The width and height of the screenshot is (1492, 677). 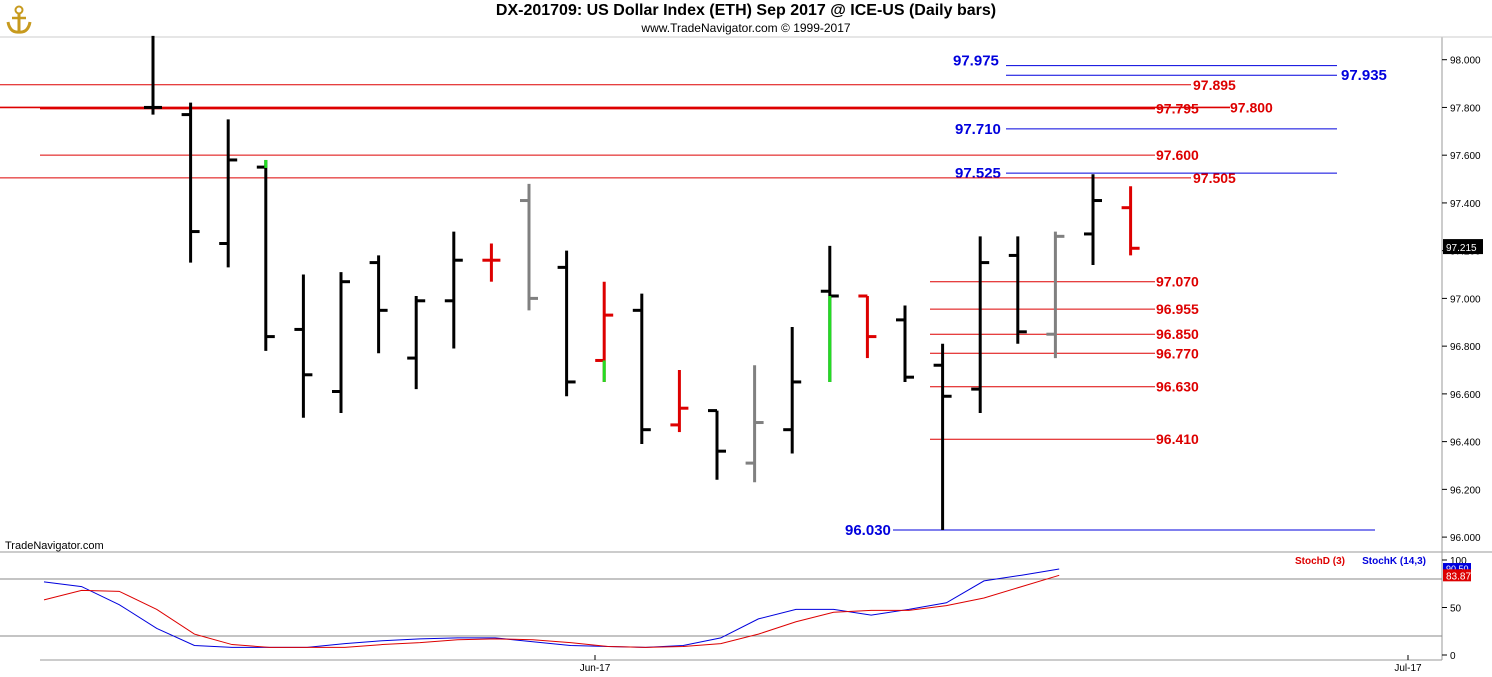 I want to click on level-label: 97.935, so click(x=1364, y=75).